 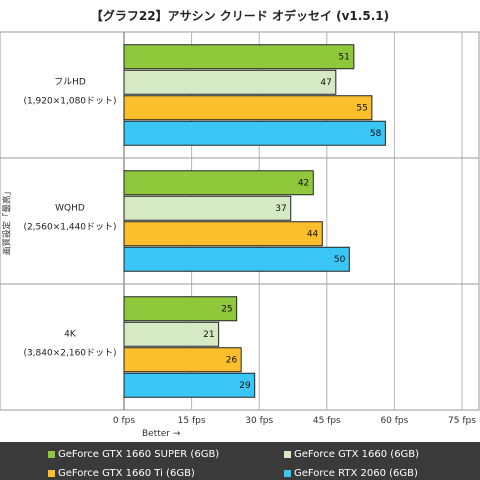 What do you see at coordinates (69, 102) in the screenshot?
I see `category-sublabel: (1,920×1,080ドット)` at bounding box center [69, 102].